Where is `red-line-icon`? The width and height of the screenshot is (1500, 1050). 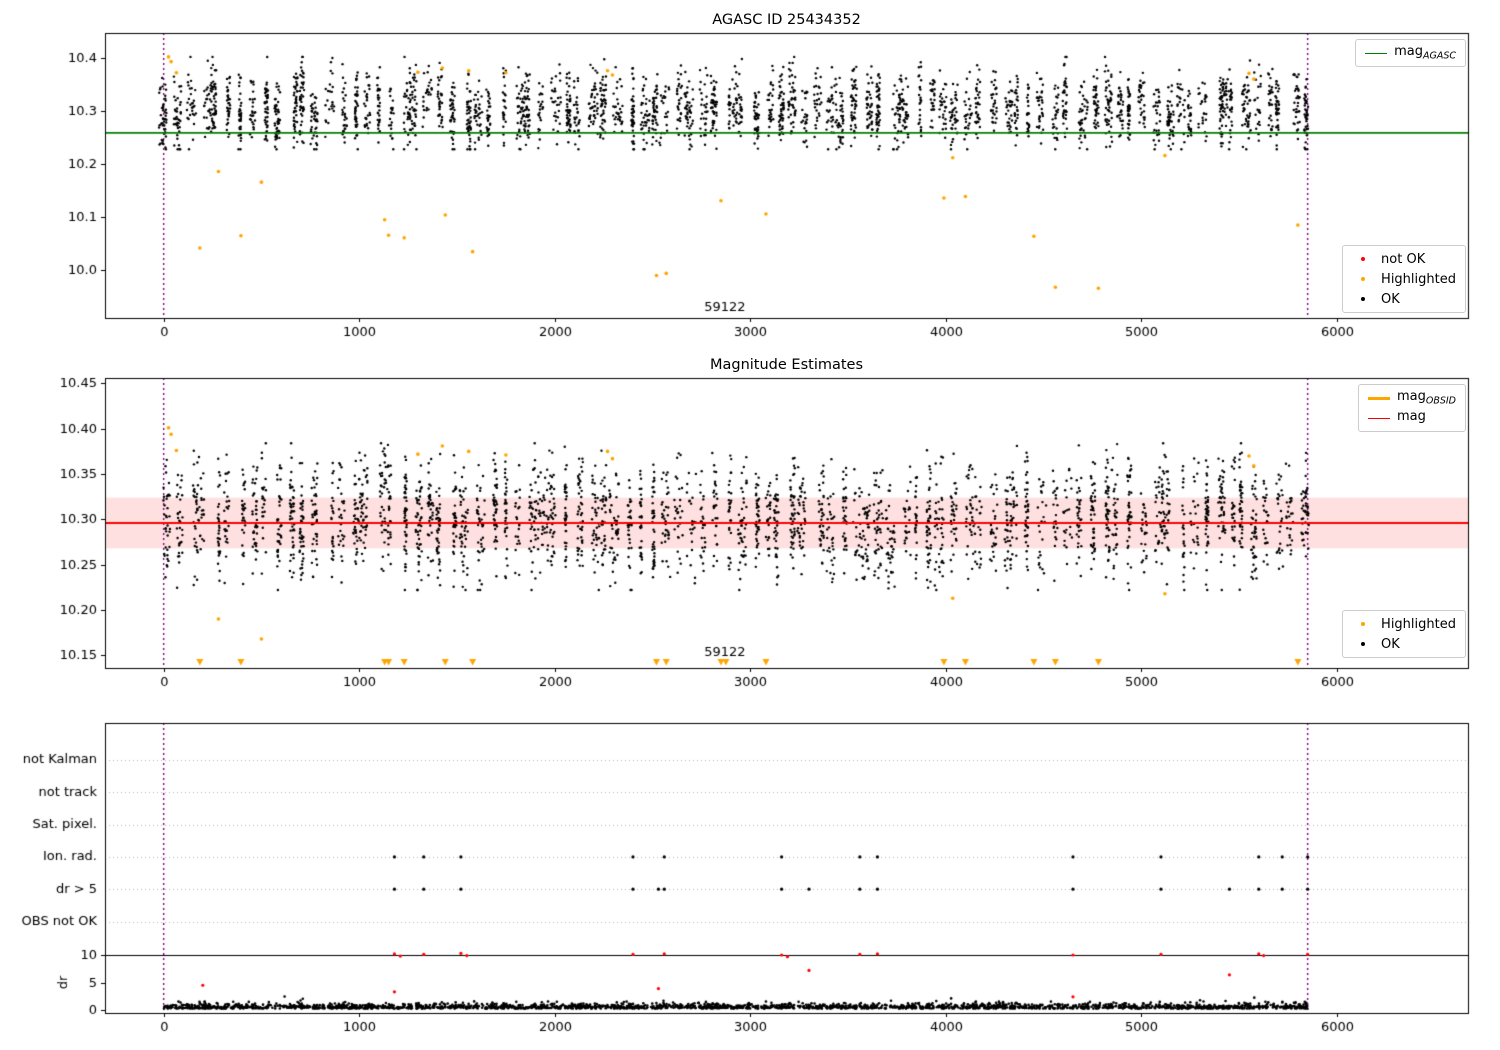 red-line-icon is located at coordinates (1378, 418).